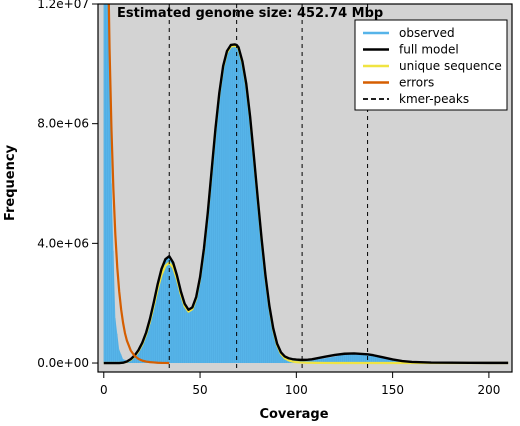  What do you see at coordinates (63, 243) in the screenshot?
I see `y-tick-label: 4.0e+06` at bounding box center [63, 243].